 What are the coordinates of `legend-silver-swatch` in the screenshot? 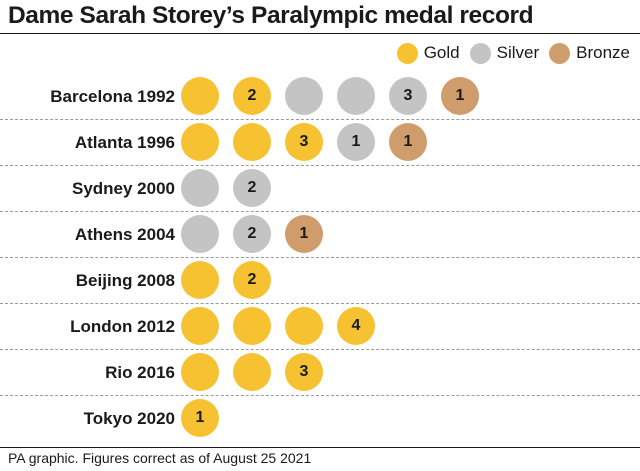 It's located at (480, 53).